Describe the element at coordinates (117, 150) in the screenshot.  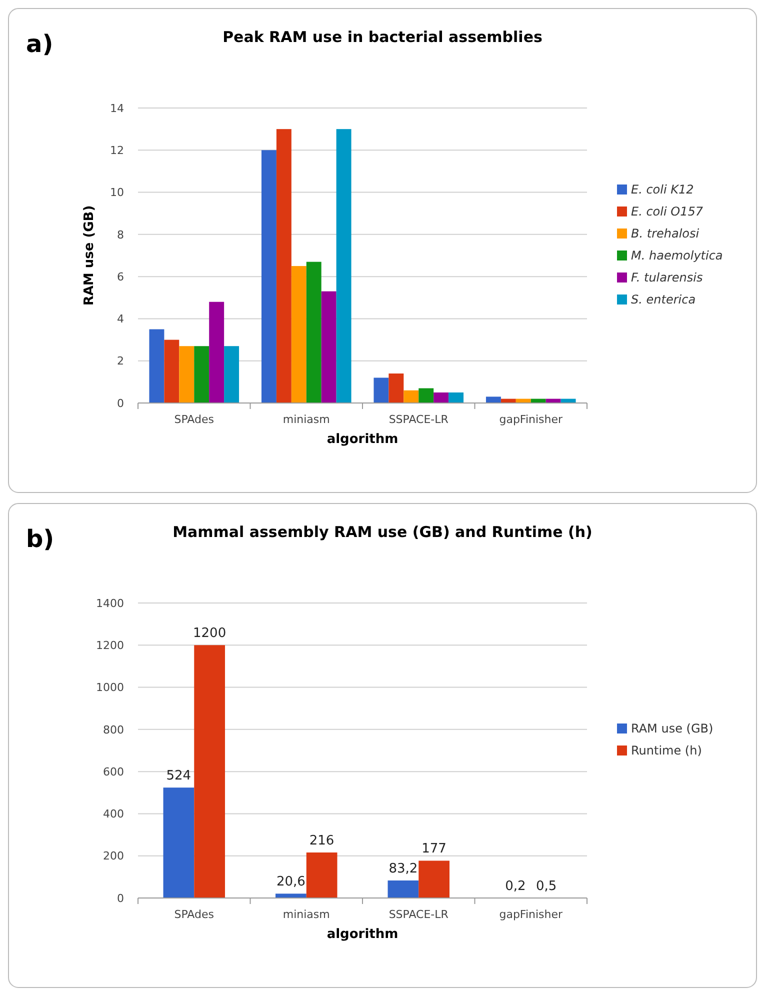
I see `y-tick-label: 12` at that location.